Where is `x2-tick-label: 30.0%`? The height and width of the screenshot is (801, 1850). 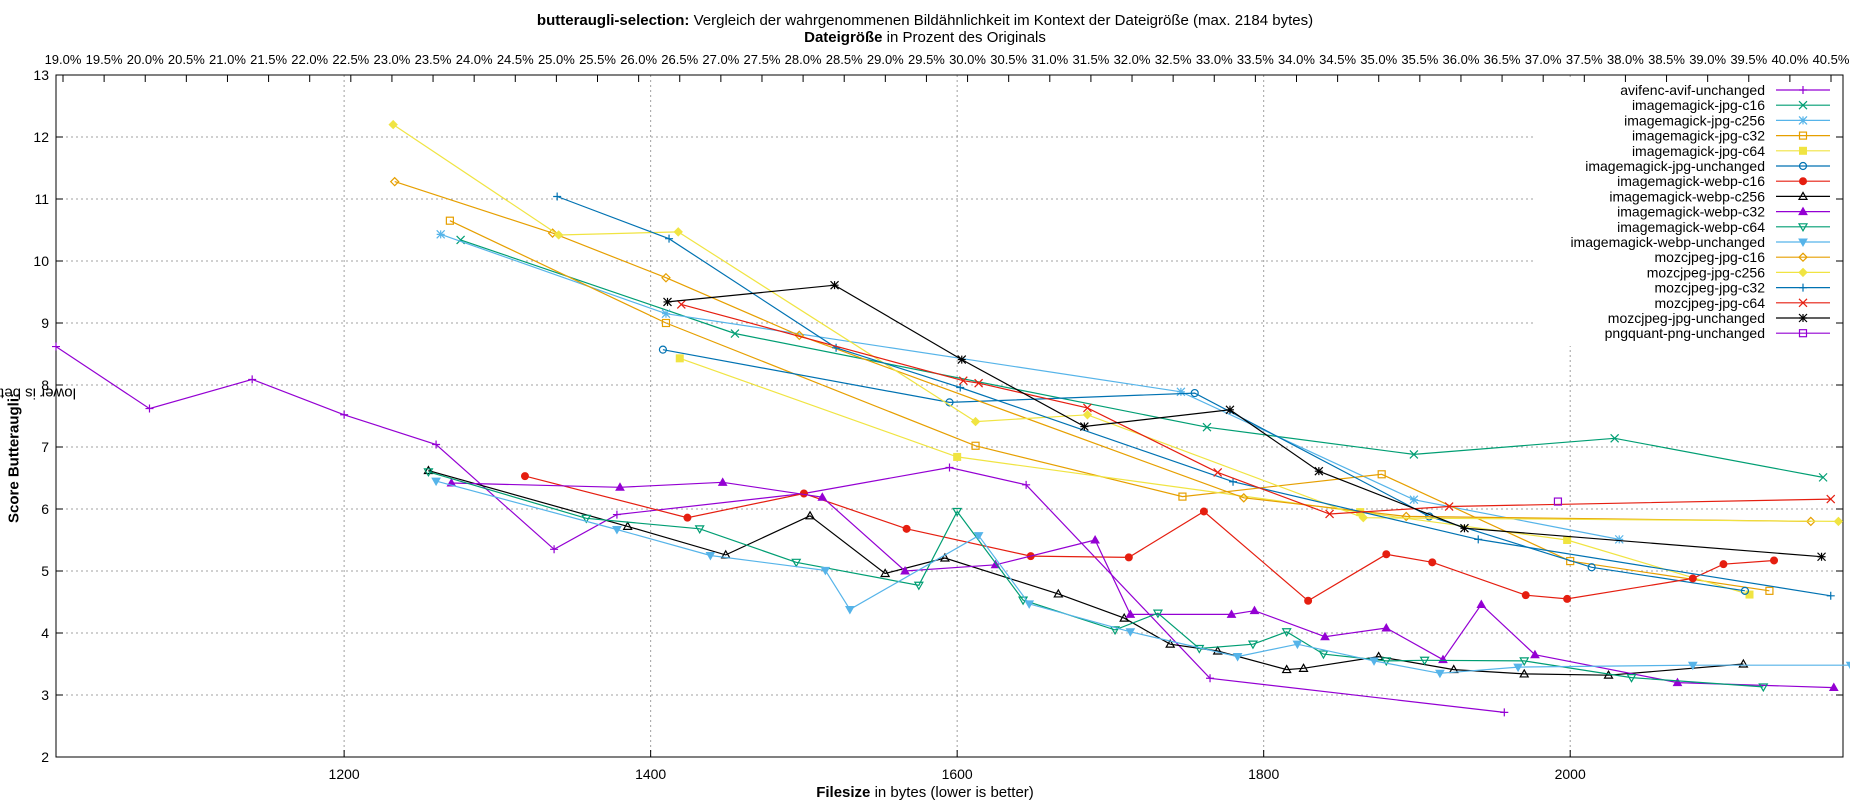 x2-tick-label: 30.0% is located at coordinates (967, 59).